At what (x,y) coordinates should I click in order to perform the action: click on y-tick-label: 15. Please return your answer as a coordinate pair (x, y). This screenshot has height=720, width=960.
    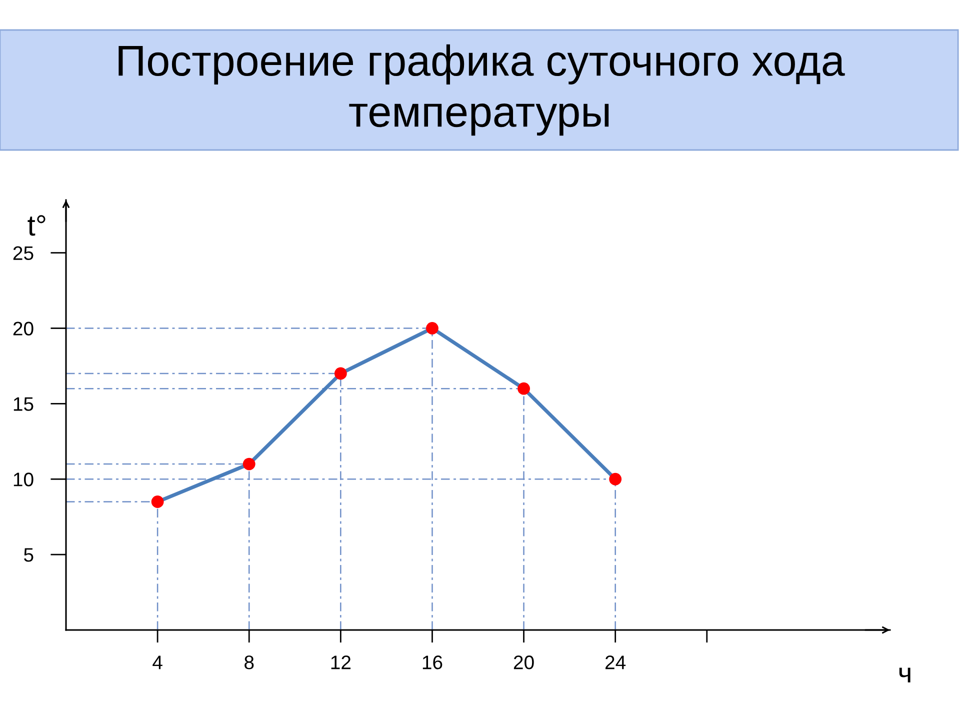
    Looking at the image, I should click on (24, 404).